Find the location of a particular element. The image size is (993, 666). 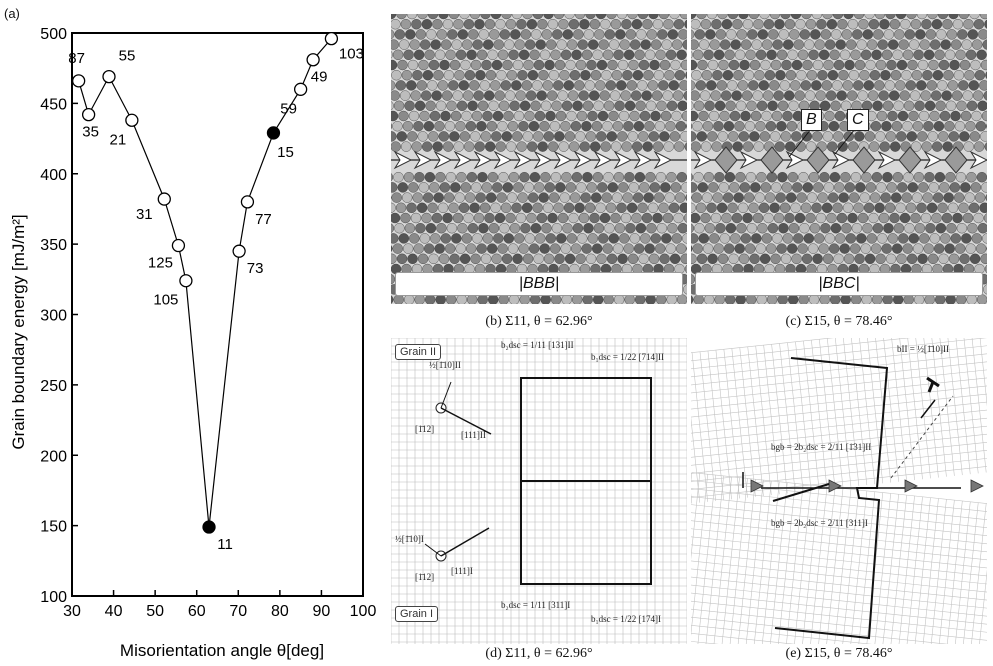

vector-bottom-left: ½[1̄10]I is located at coordinates (409, 539).